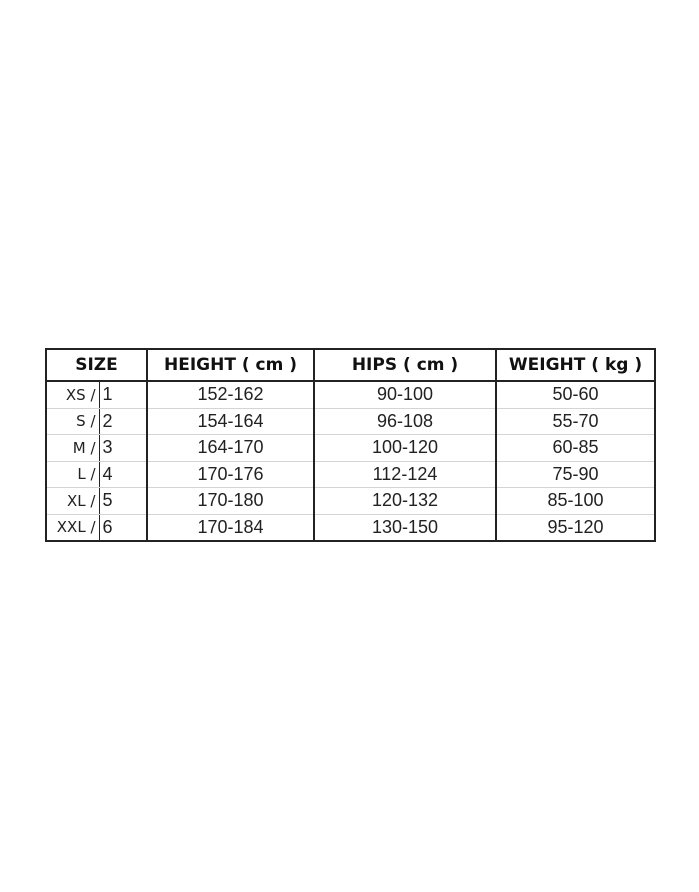  I want to click on size-label: XS /, so click(72, 395).